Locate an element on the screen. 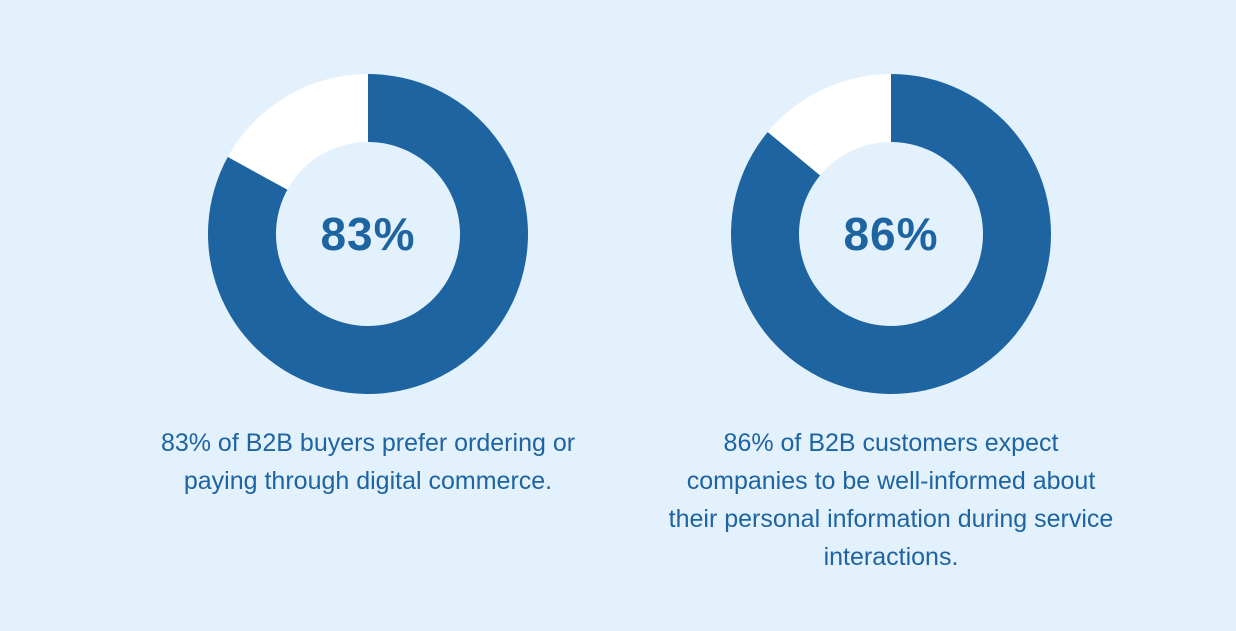 This screenshot has width=1236, height=631. donut-center-label-2: 86% is located at coordinates (891, 234).